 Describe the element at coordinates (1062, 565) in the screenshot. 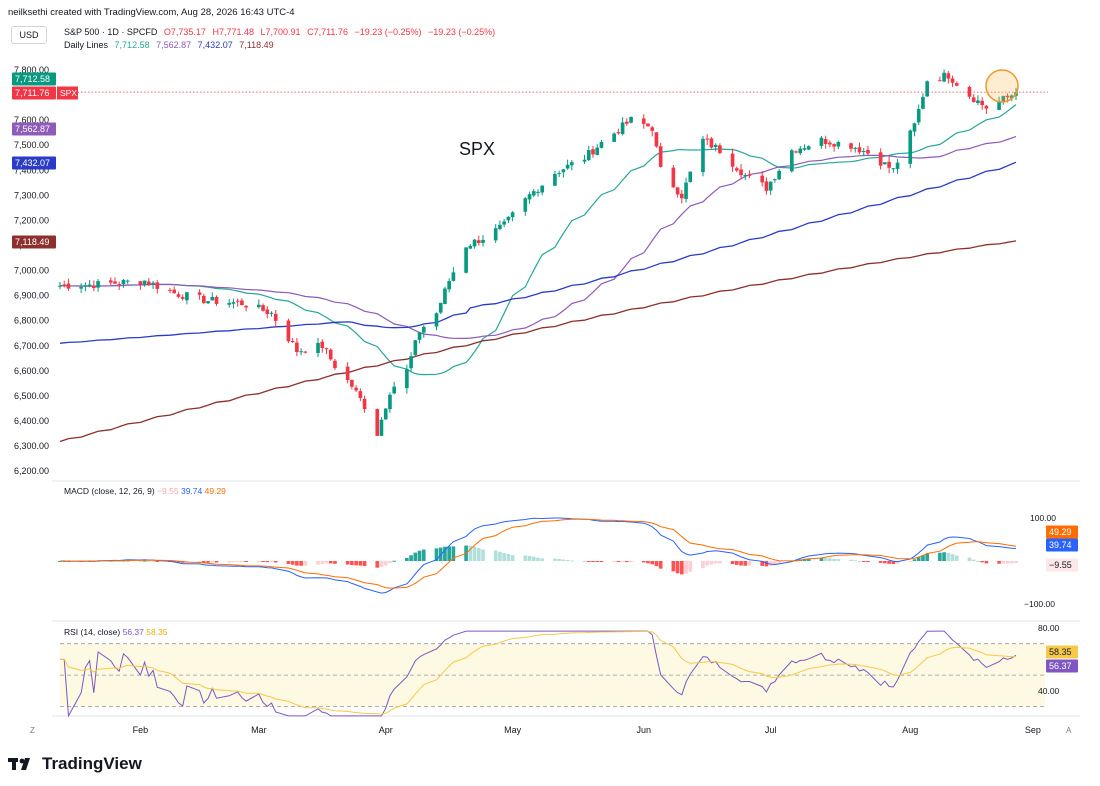

I see `macd-hist-badge: −9.55` at that location.